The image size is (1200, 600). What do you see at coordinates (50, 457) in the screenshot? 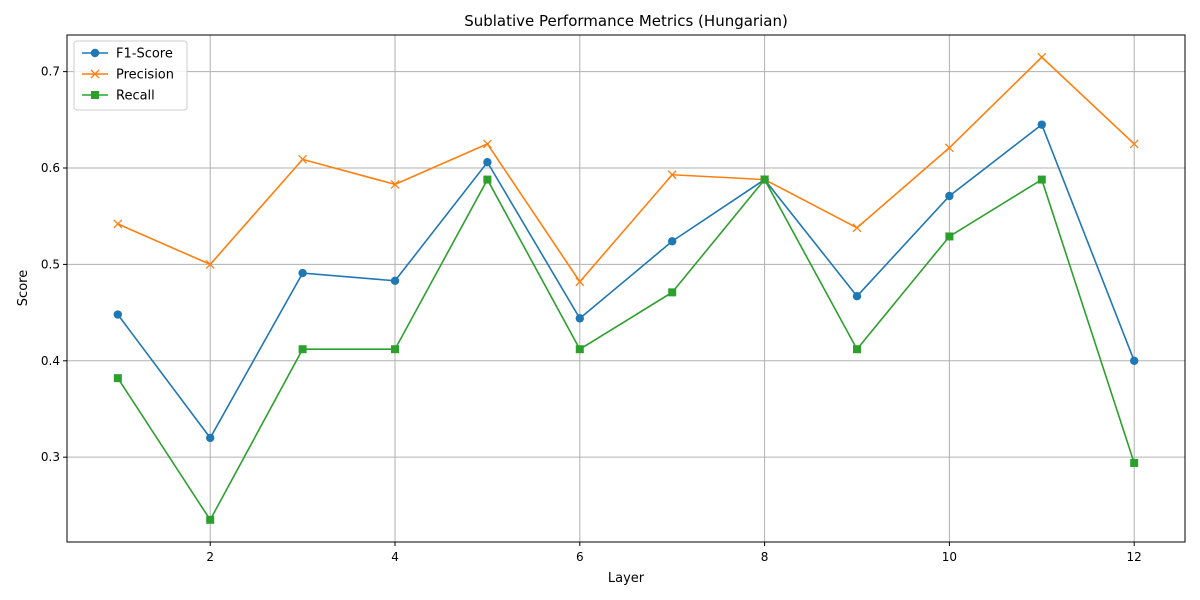
I see `y-tick-label: 0.3` at bounding box center [50, 457].